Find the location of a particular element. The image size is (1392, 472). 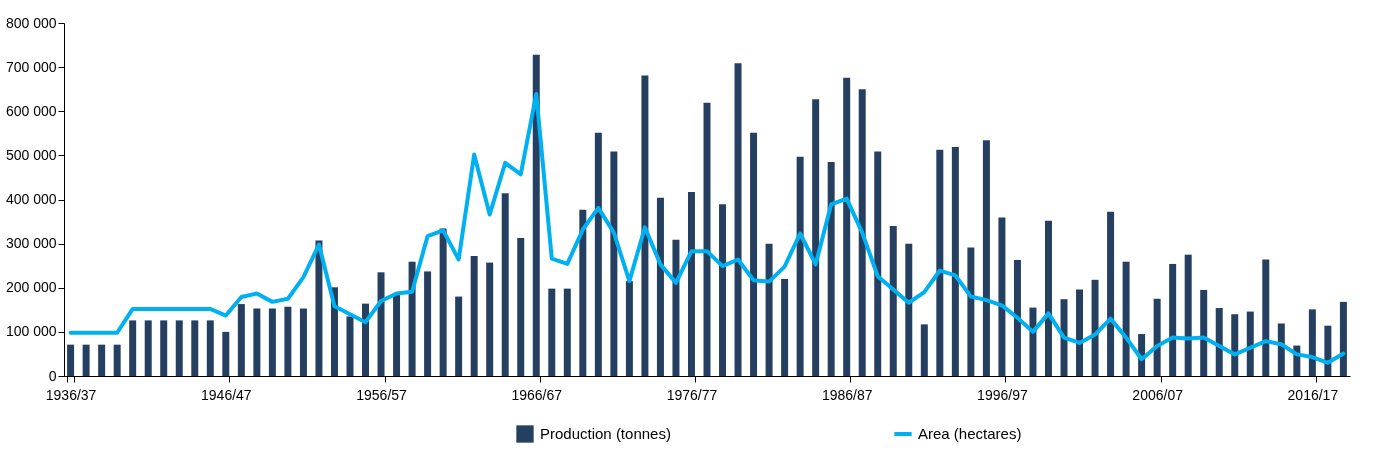

x-tick-label: 2006/07 is located at coordinates (1158, 394).